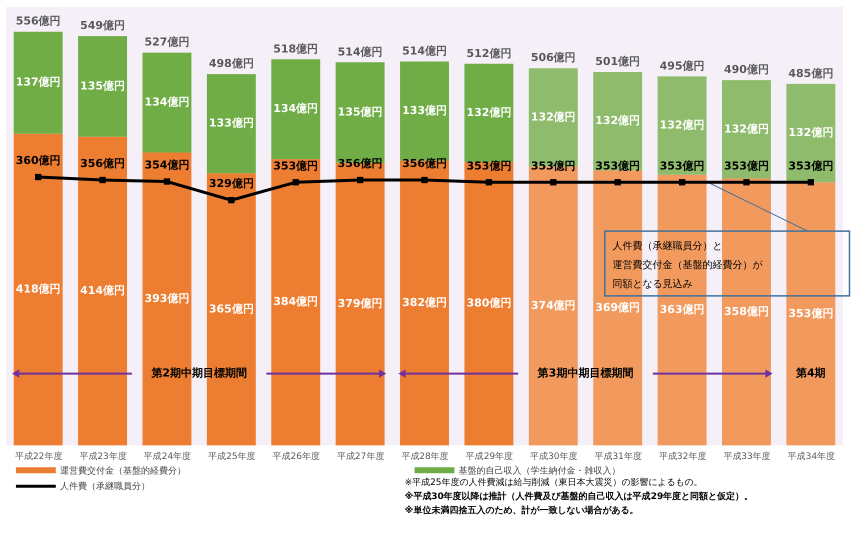  What do you see at coordinates (123, 470) in the screenshot?
I see `legend-label: 運営費交付金（基盤的経費分）` at bounding box center [123, 470].